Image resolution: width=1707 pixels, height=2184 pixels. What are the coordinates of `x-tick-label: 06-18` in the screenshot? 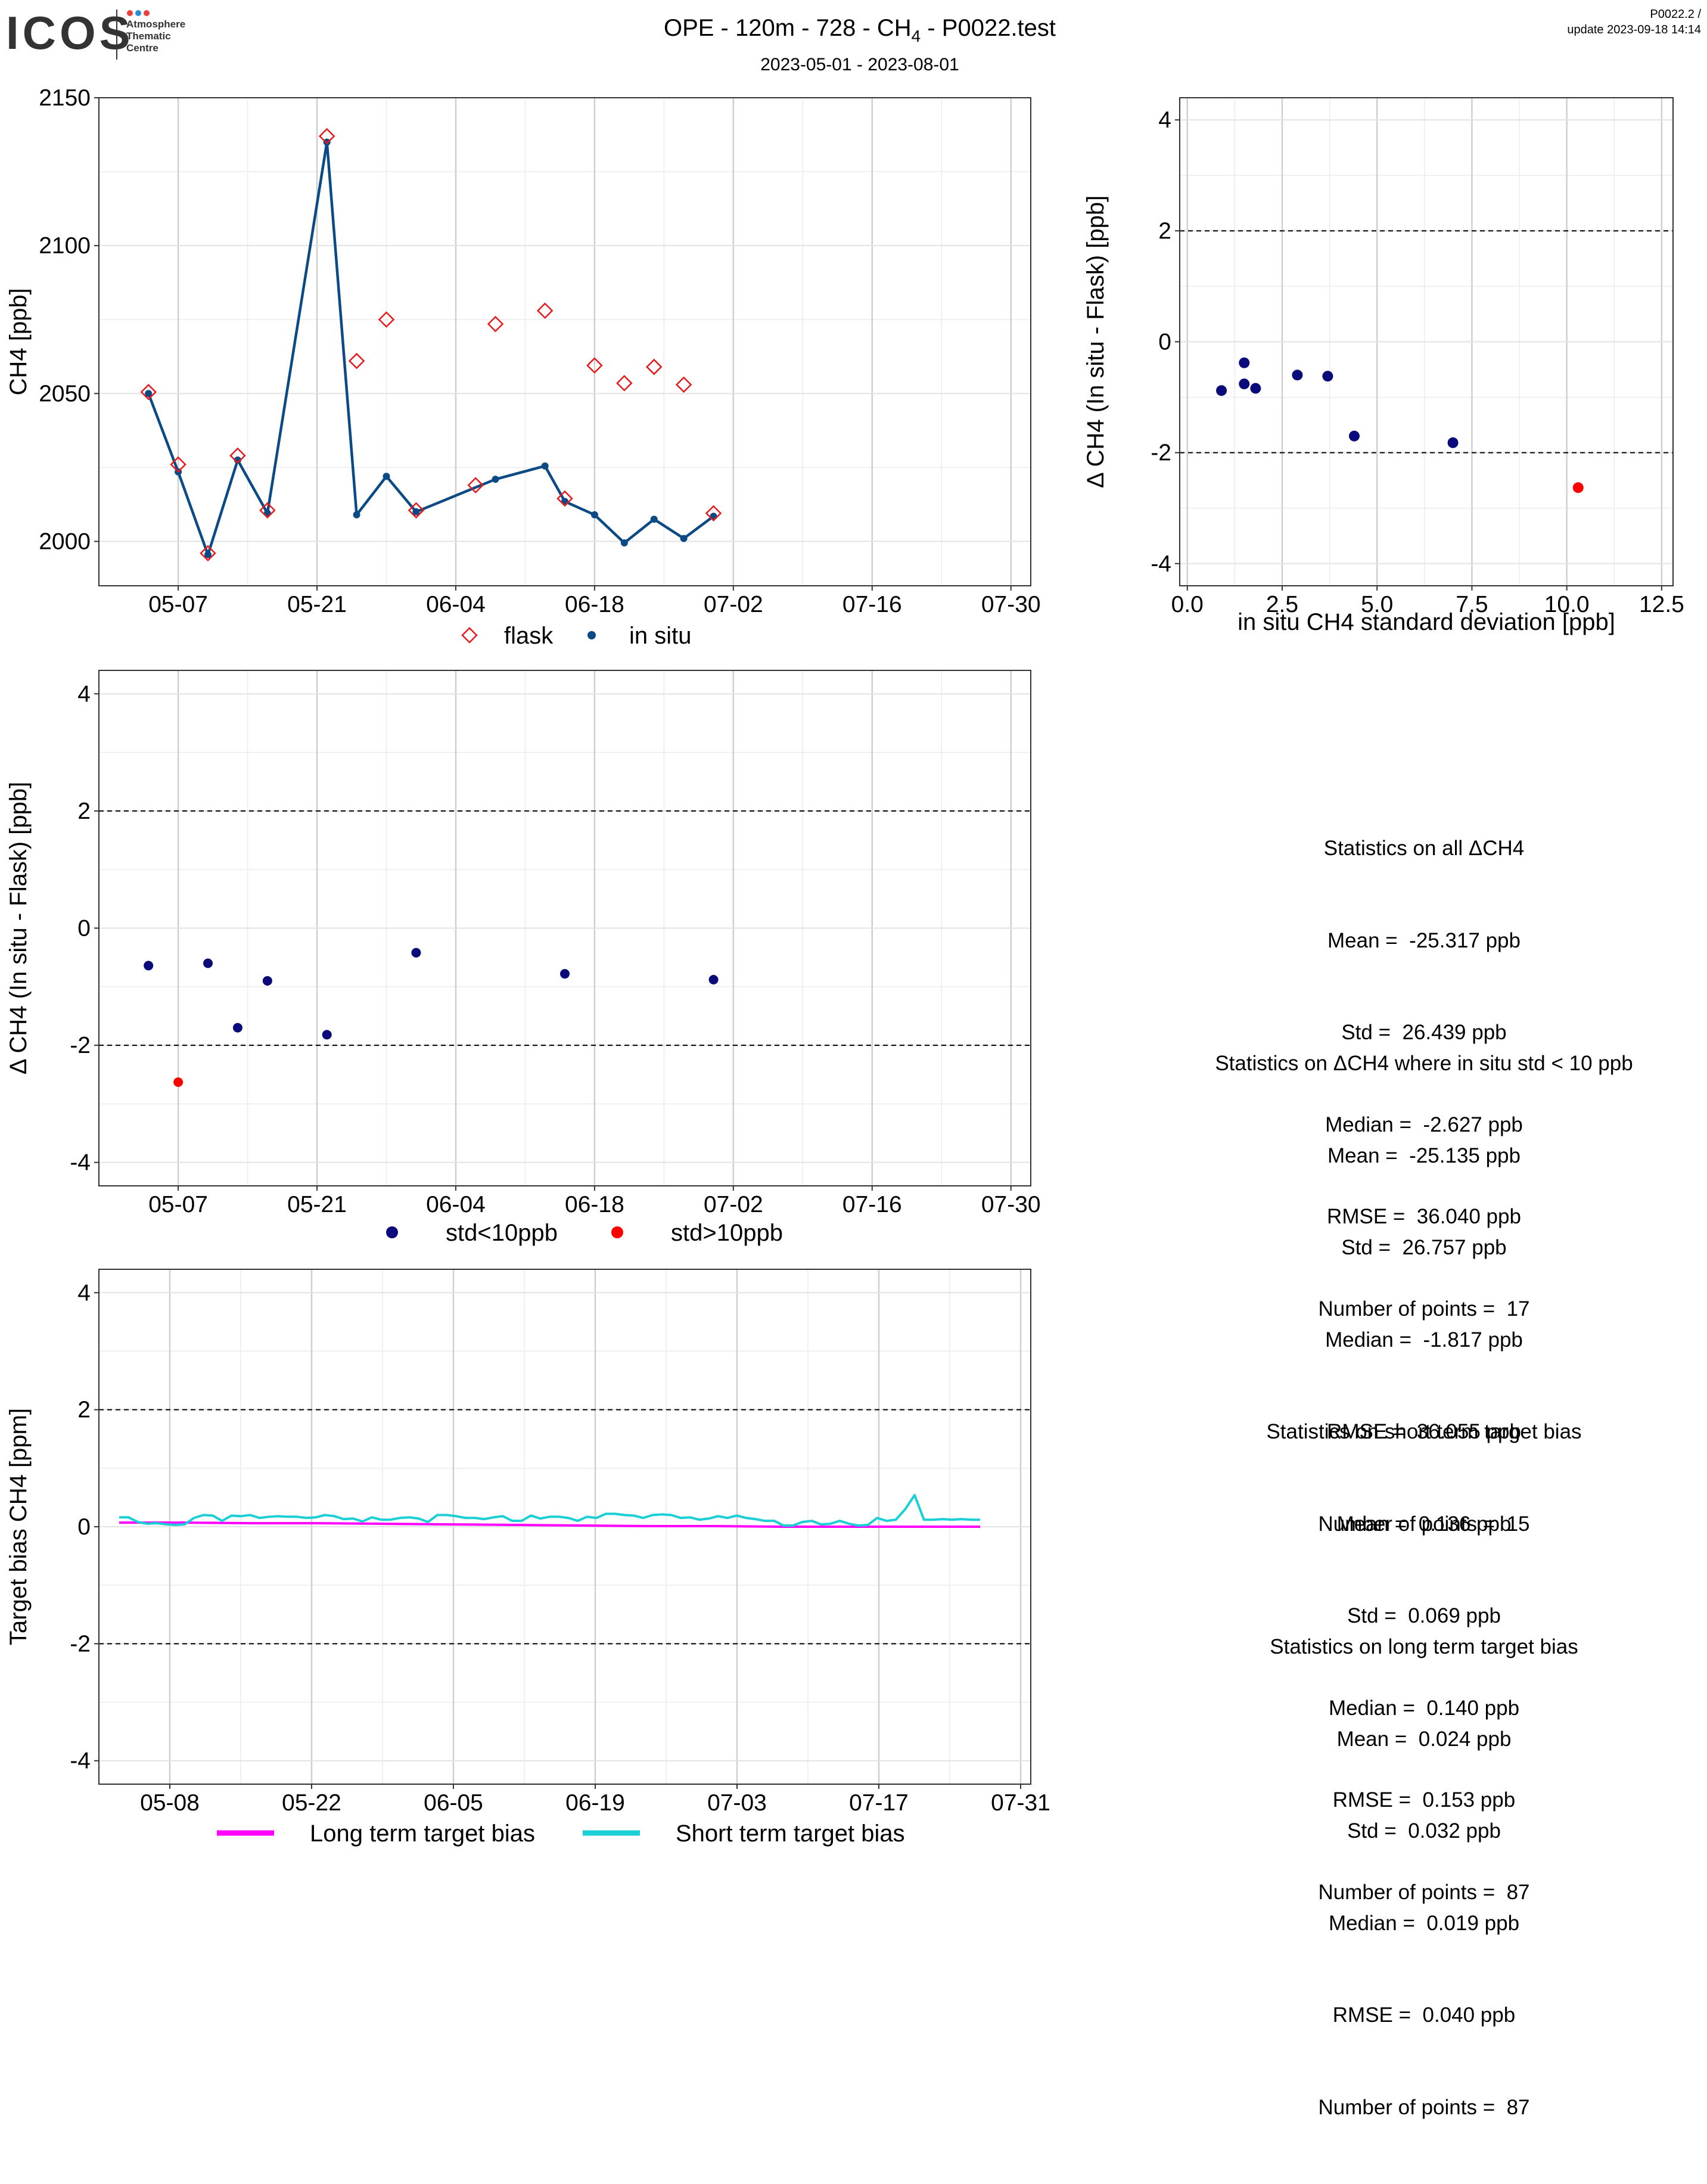 It's located at (594, 604).